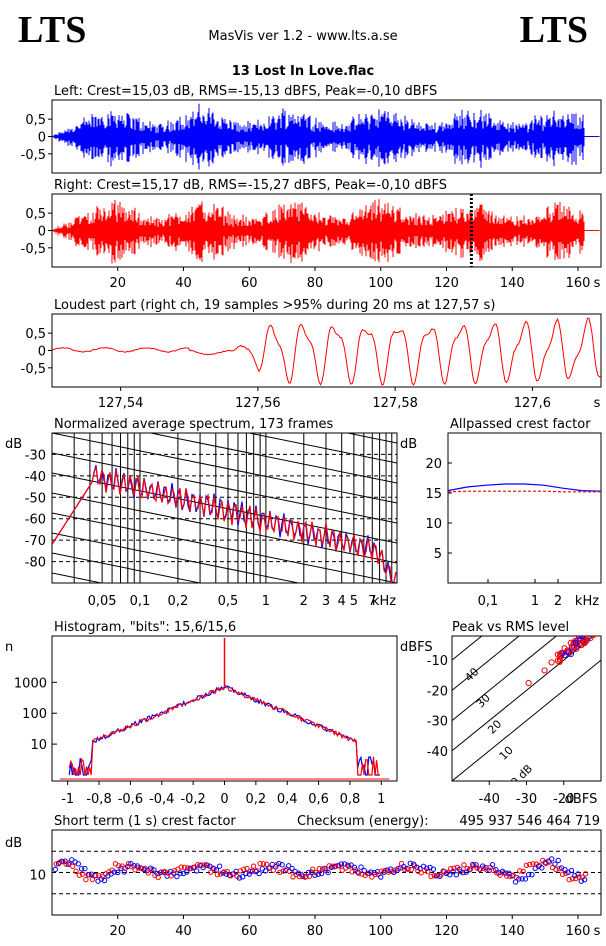 The height and width of the screenshot is (946, 606). What do you see at coordinates (395, 403) in the screenshot?
I see `loudest-xtick-label: 127,58` at bounding box center [395, 403].